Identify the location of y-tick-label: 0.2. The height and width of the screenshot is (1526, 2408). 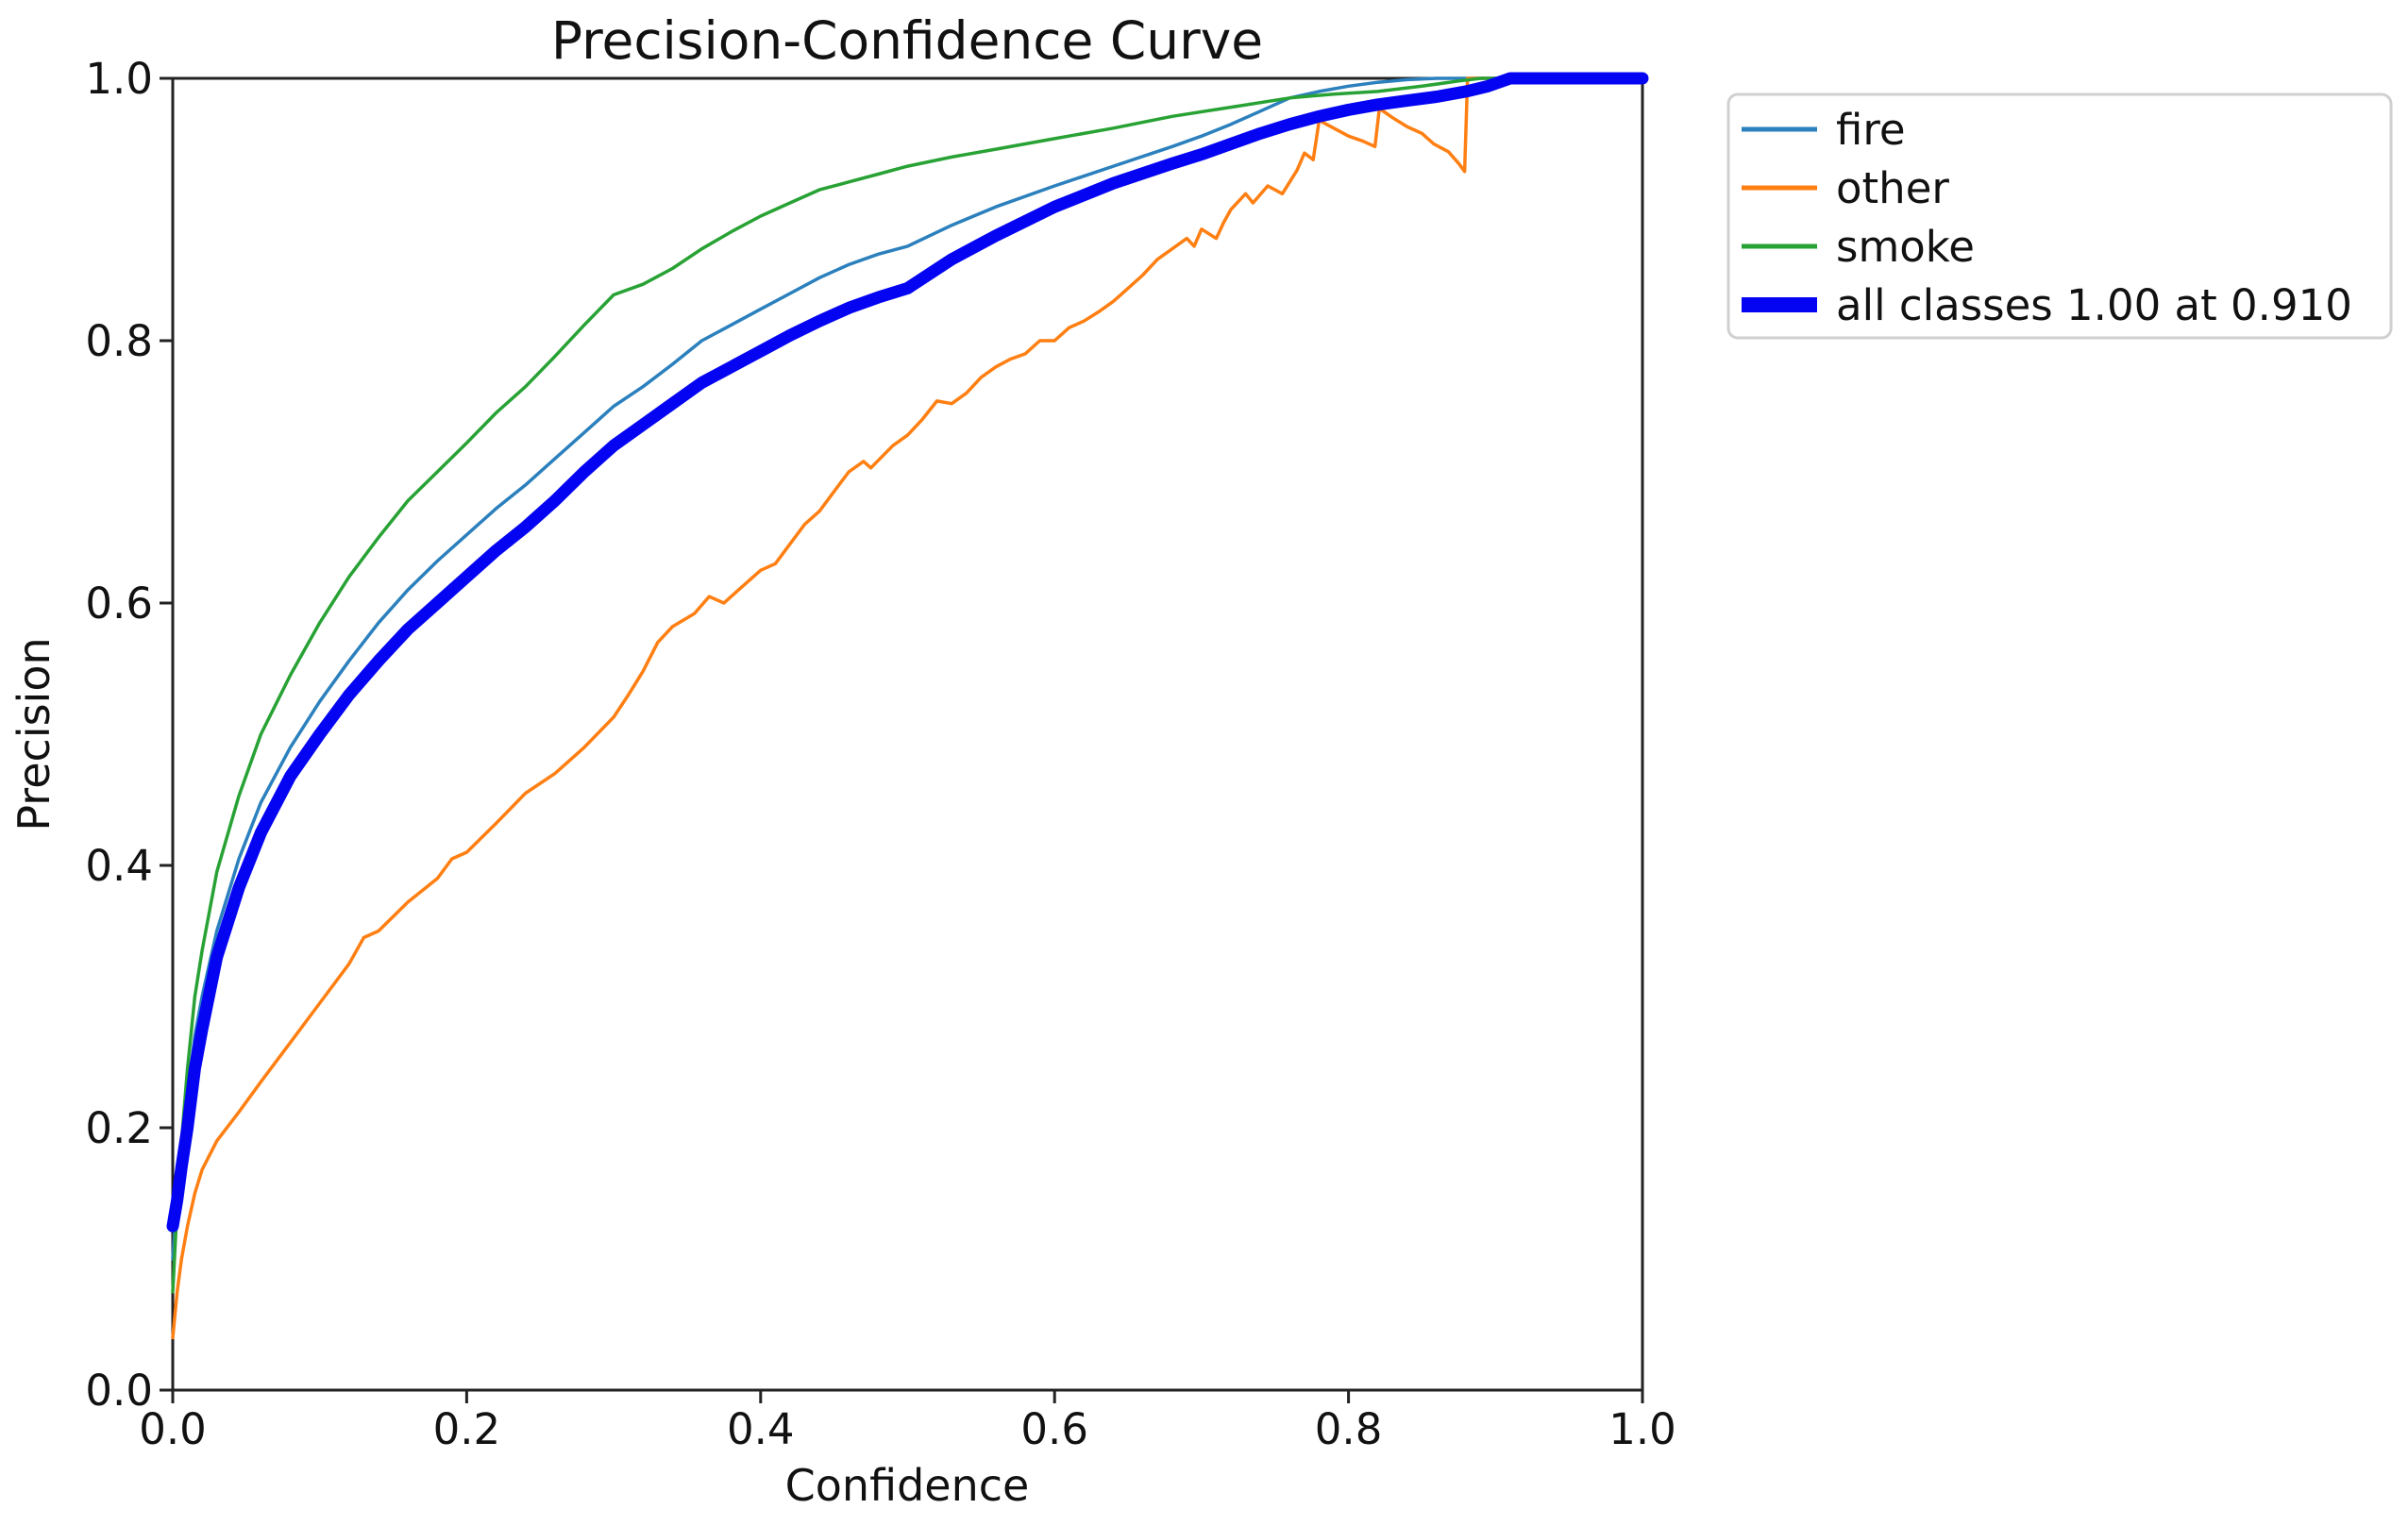
(119, 1128).